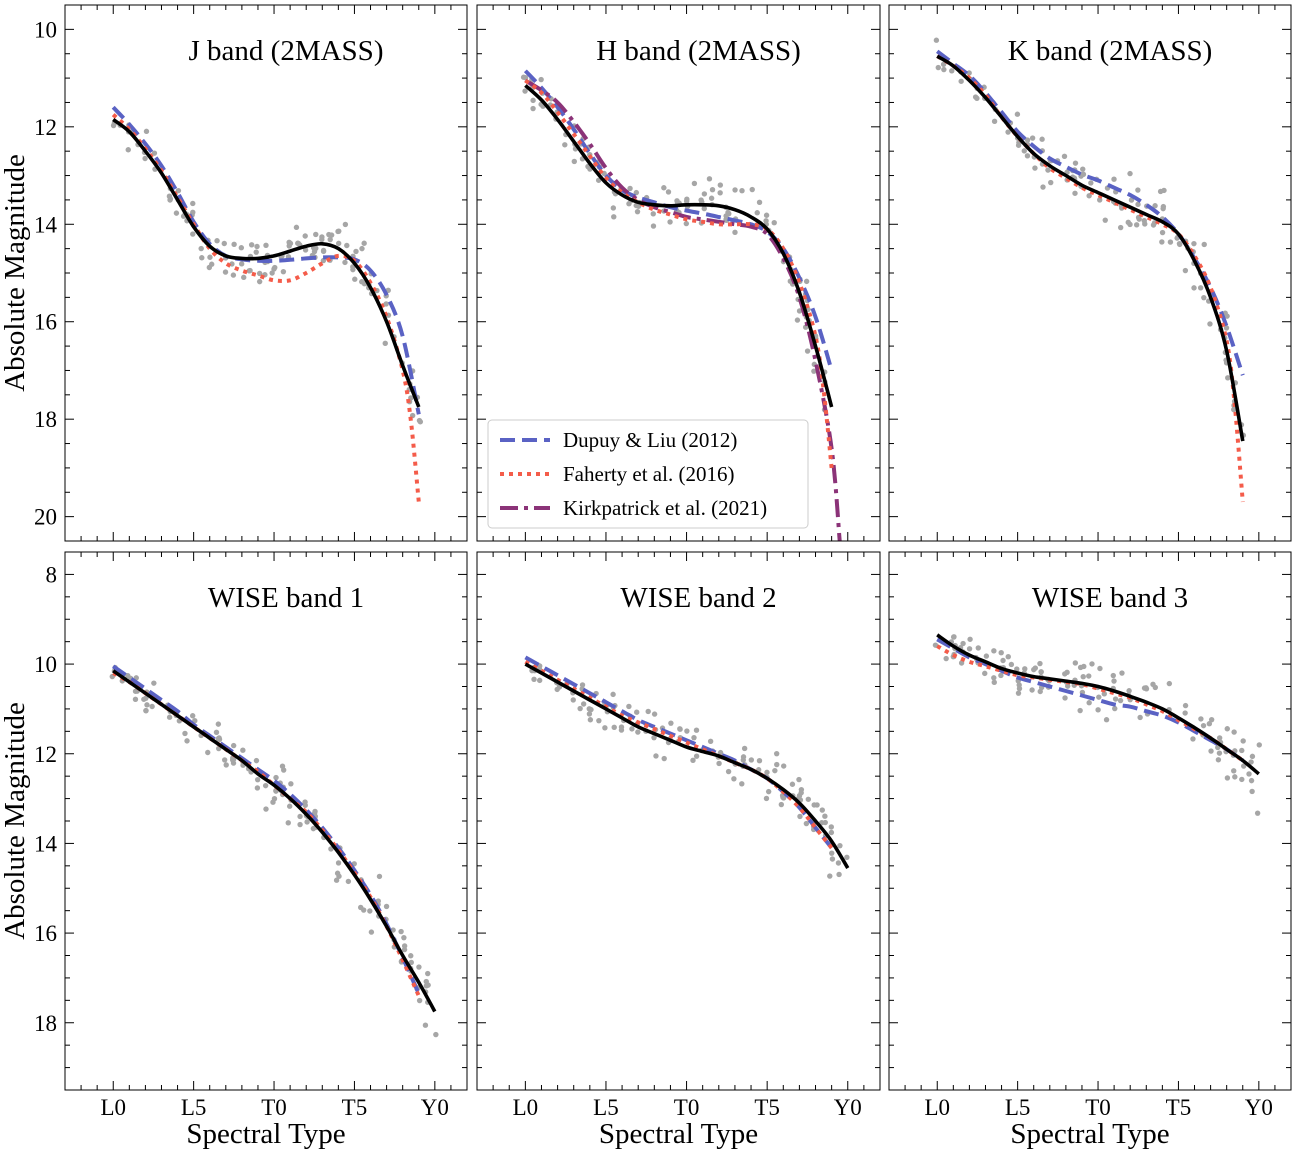  I want to click on legend-frame, so click(648, 474).